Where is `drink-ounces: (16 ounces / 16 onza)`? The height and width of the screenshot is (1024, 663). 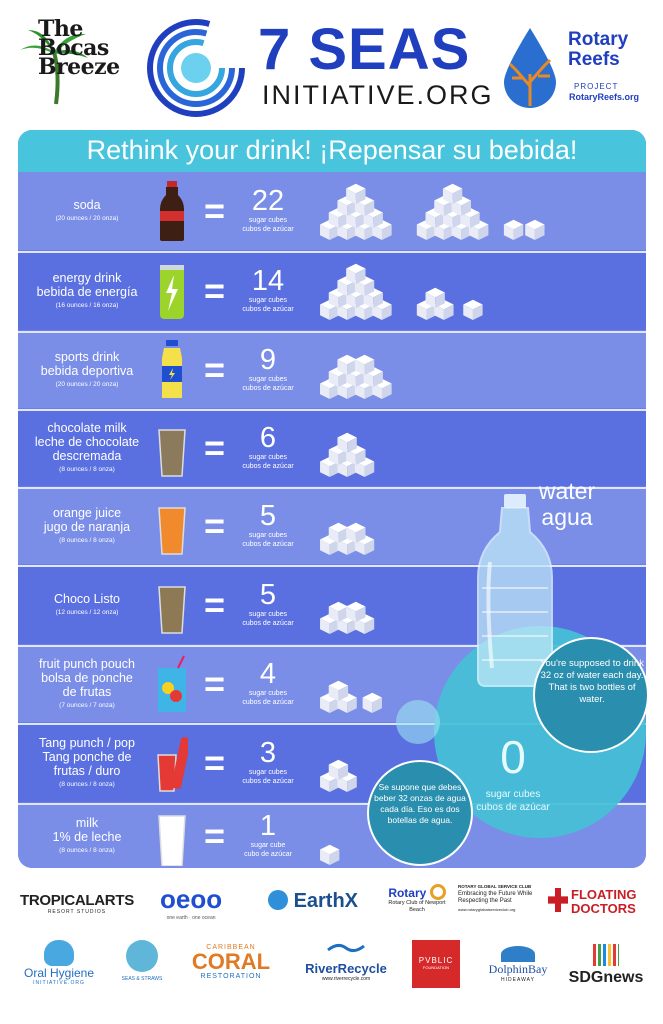 drink-ounces: (16 ounces / 16 onza) is located at coordinates (87, 305).